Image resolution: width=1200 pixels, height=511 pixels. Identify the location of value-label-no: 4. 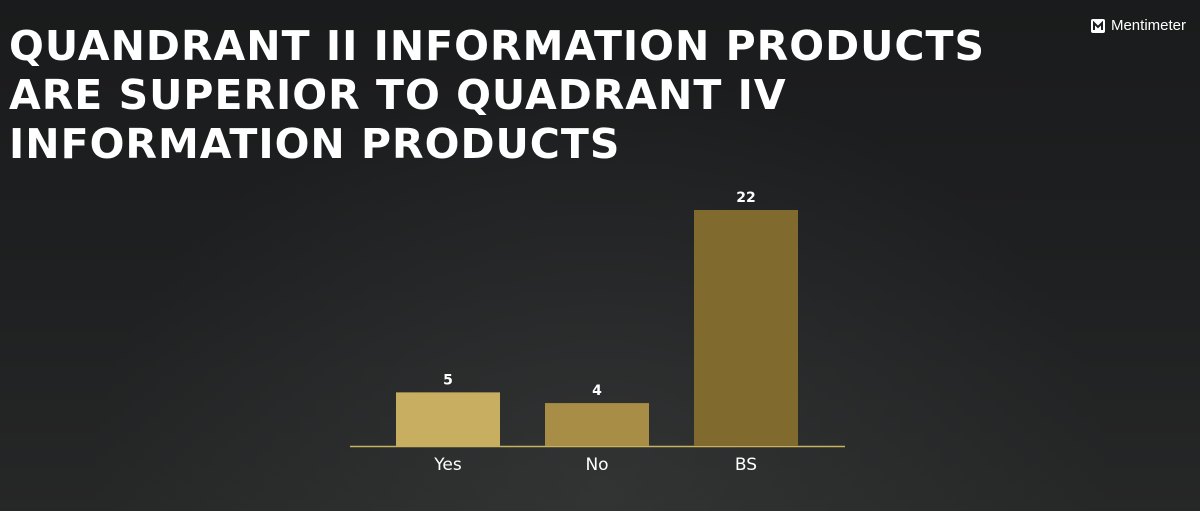
(597, 391).